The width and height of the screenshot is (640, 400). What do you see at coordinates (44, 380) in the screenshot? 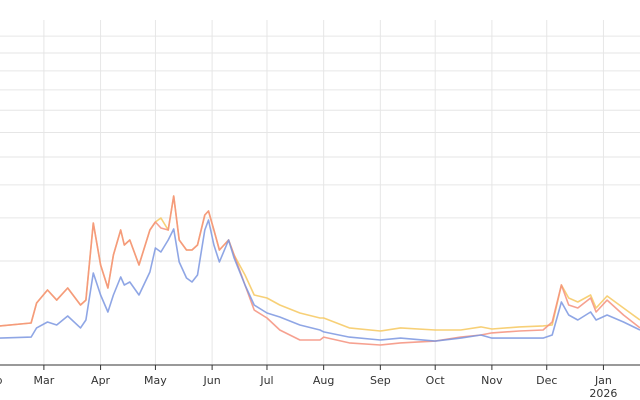
I see `x-tick-label: Mar` at bounding box center [44, 380].